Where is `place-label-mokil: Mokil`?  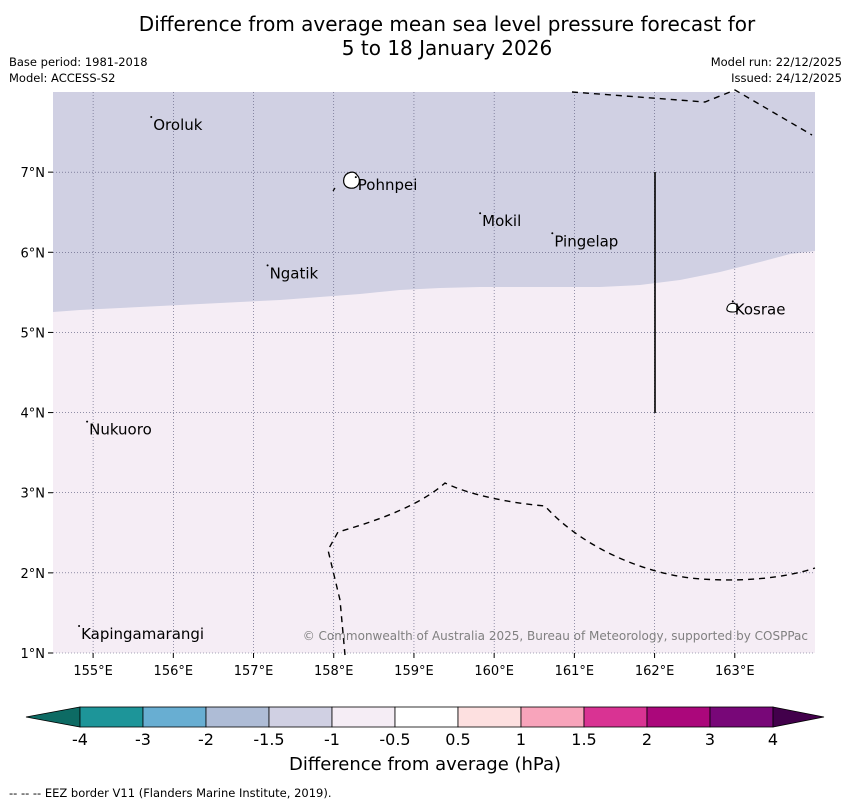 place-label-mokil: Mokil is located at coordinates (501, 221).